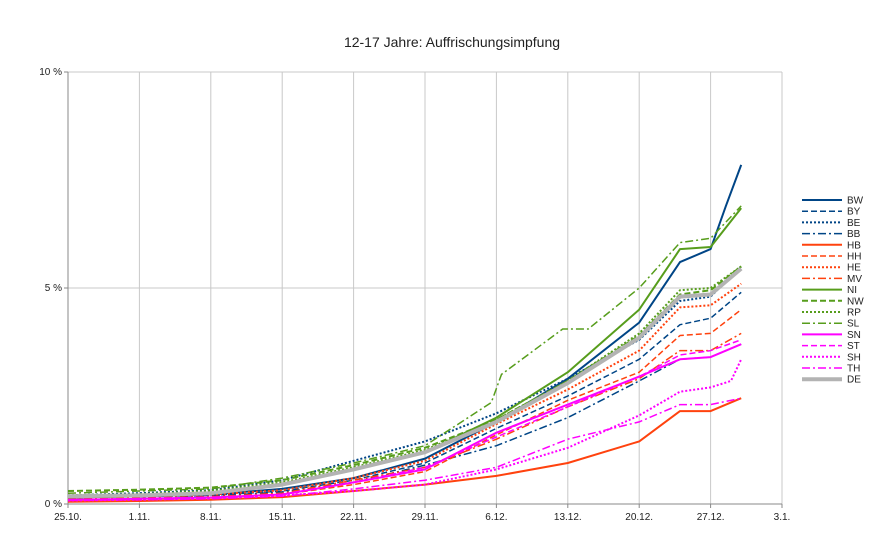 The image size is (894, 560). What do you see at coordinates (854, 335) in the screenshot?
I see `legend-label-sn: SN` at bounding box center [854, 335].